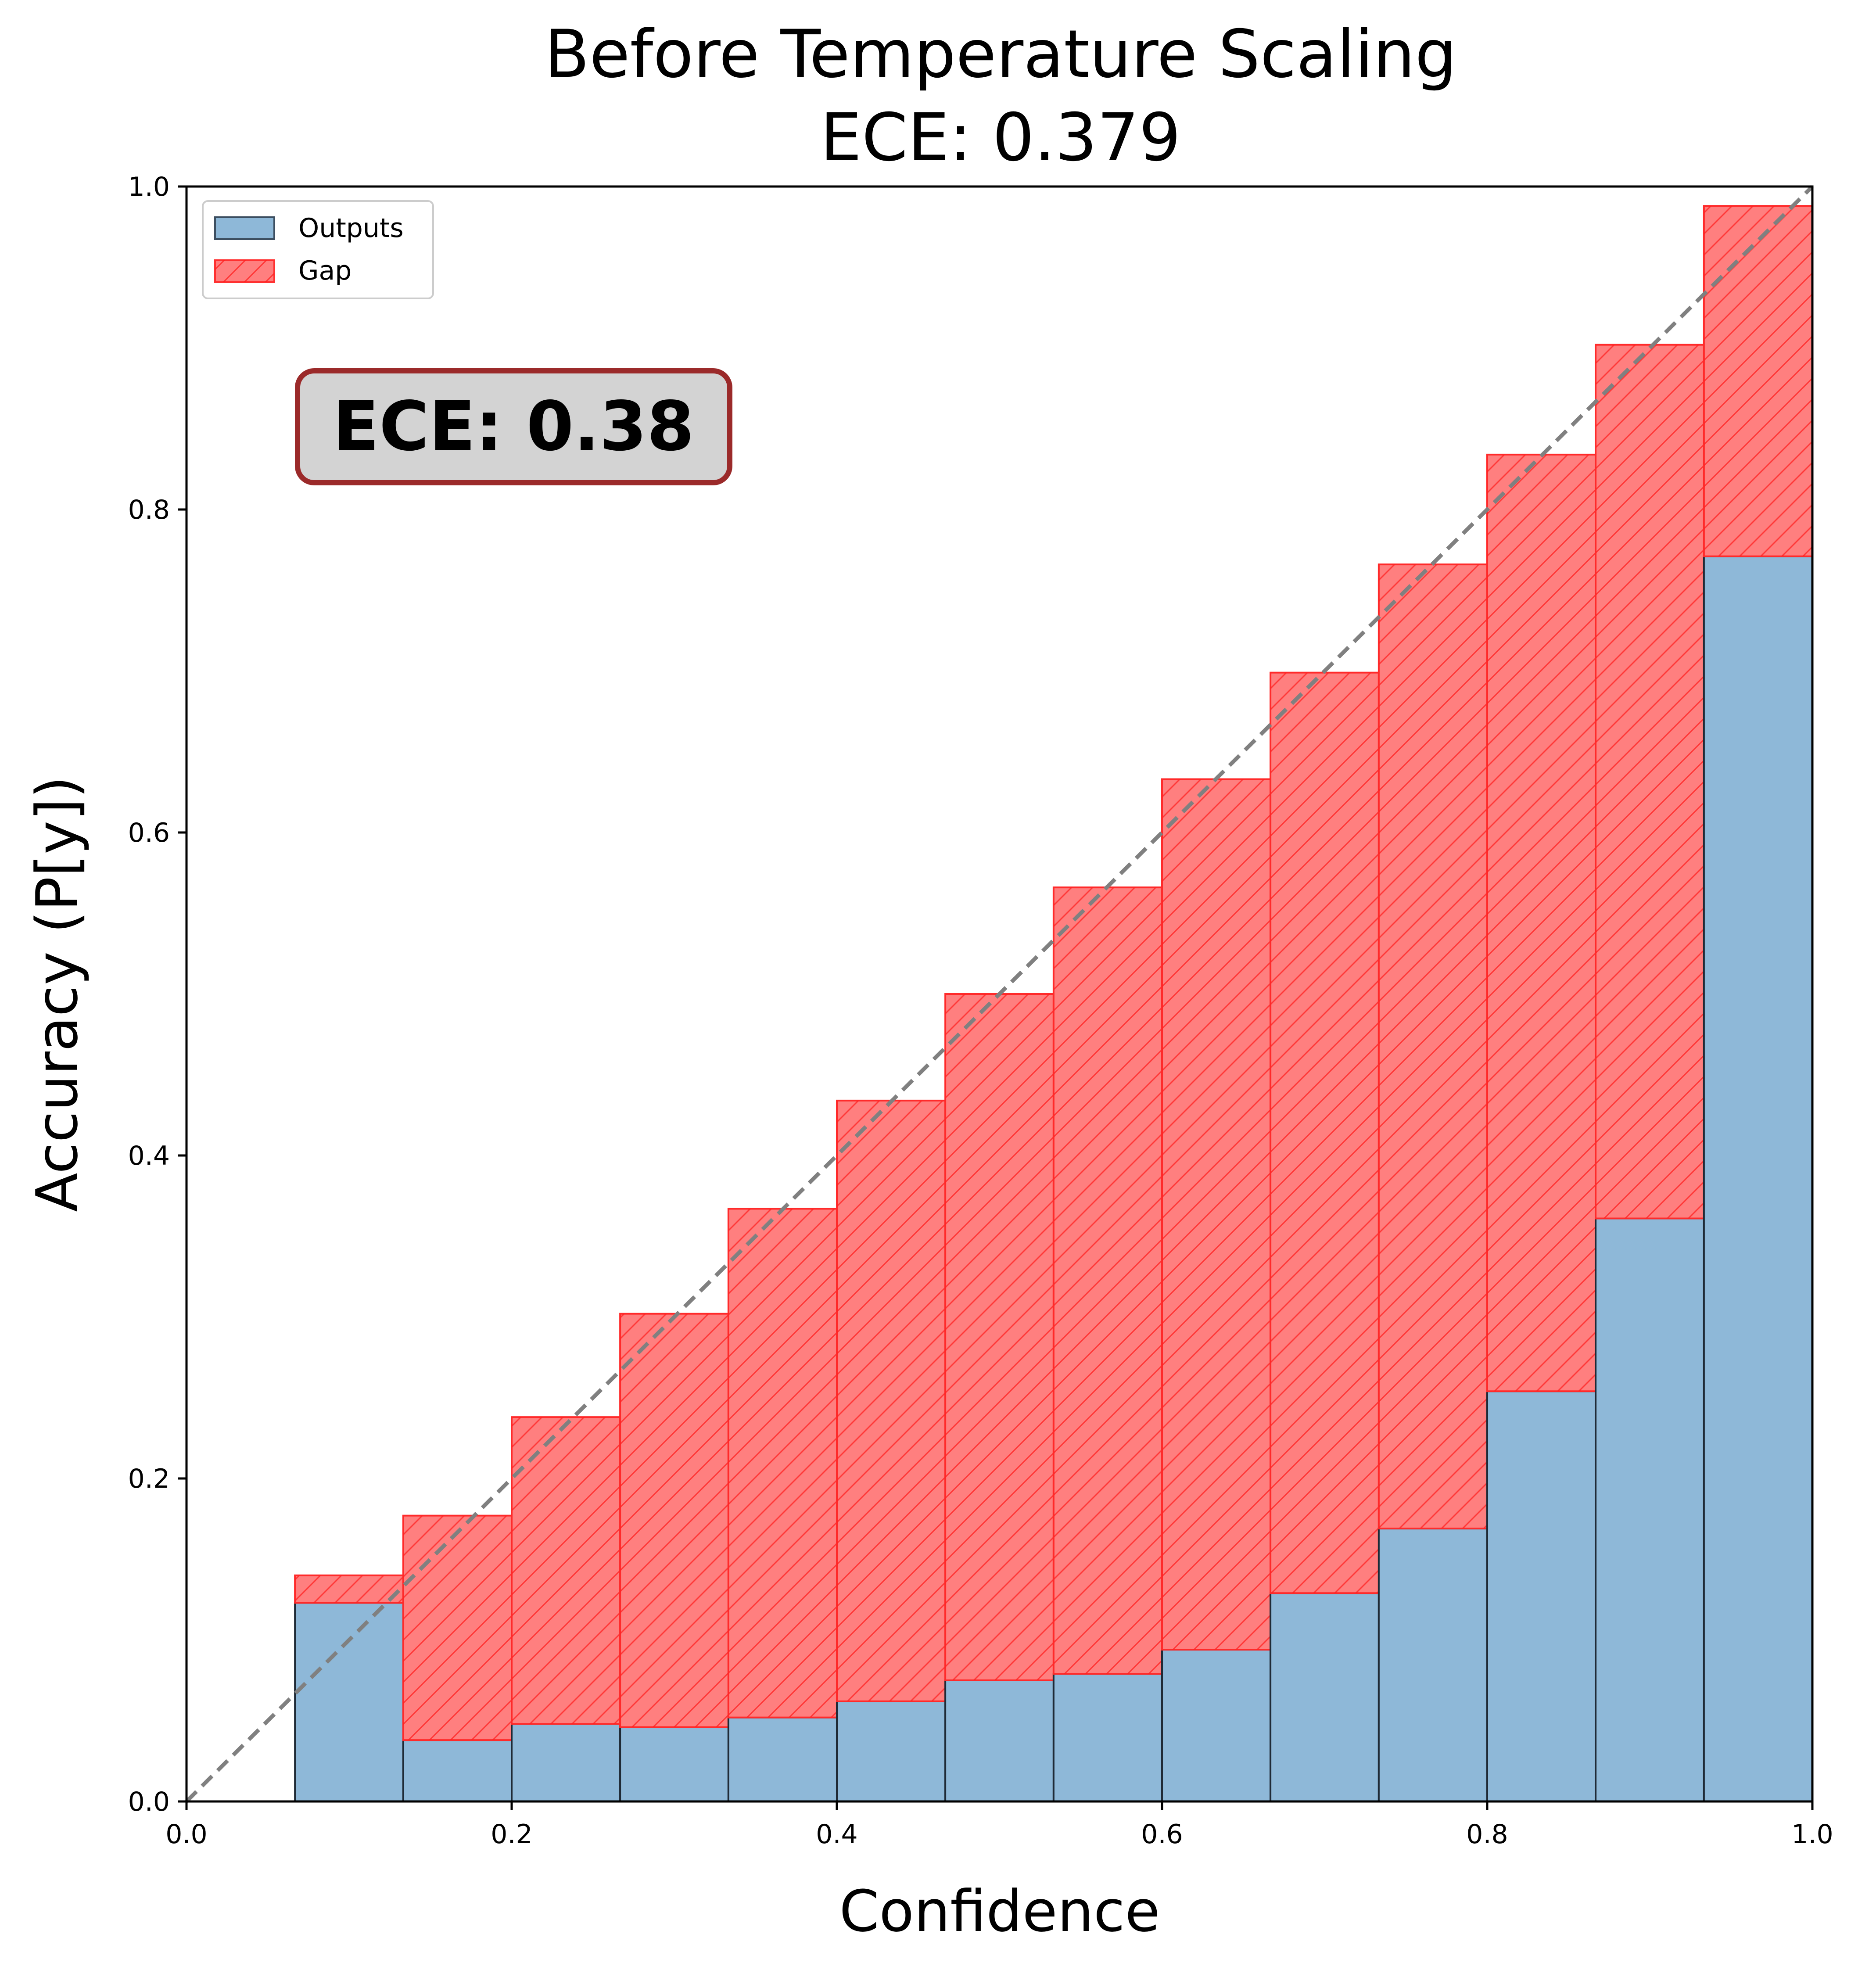 The height and width of the screenshot is (1977, 1876). I want to click on y-tick-label: 0.8, so click(149, 510).